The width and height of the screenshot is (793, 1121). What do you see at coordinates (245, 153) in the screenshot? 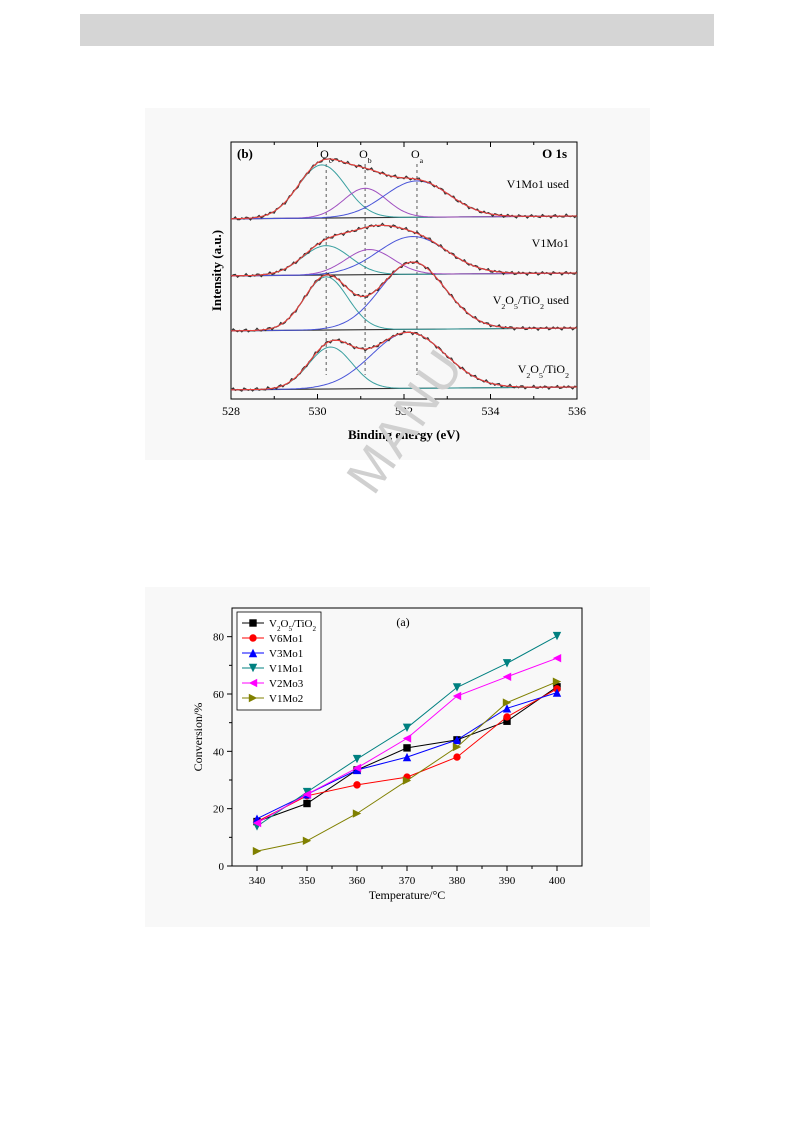
I see `panel-label: (b)` at bounding box center [245, 153].